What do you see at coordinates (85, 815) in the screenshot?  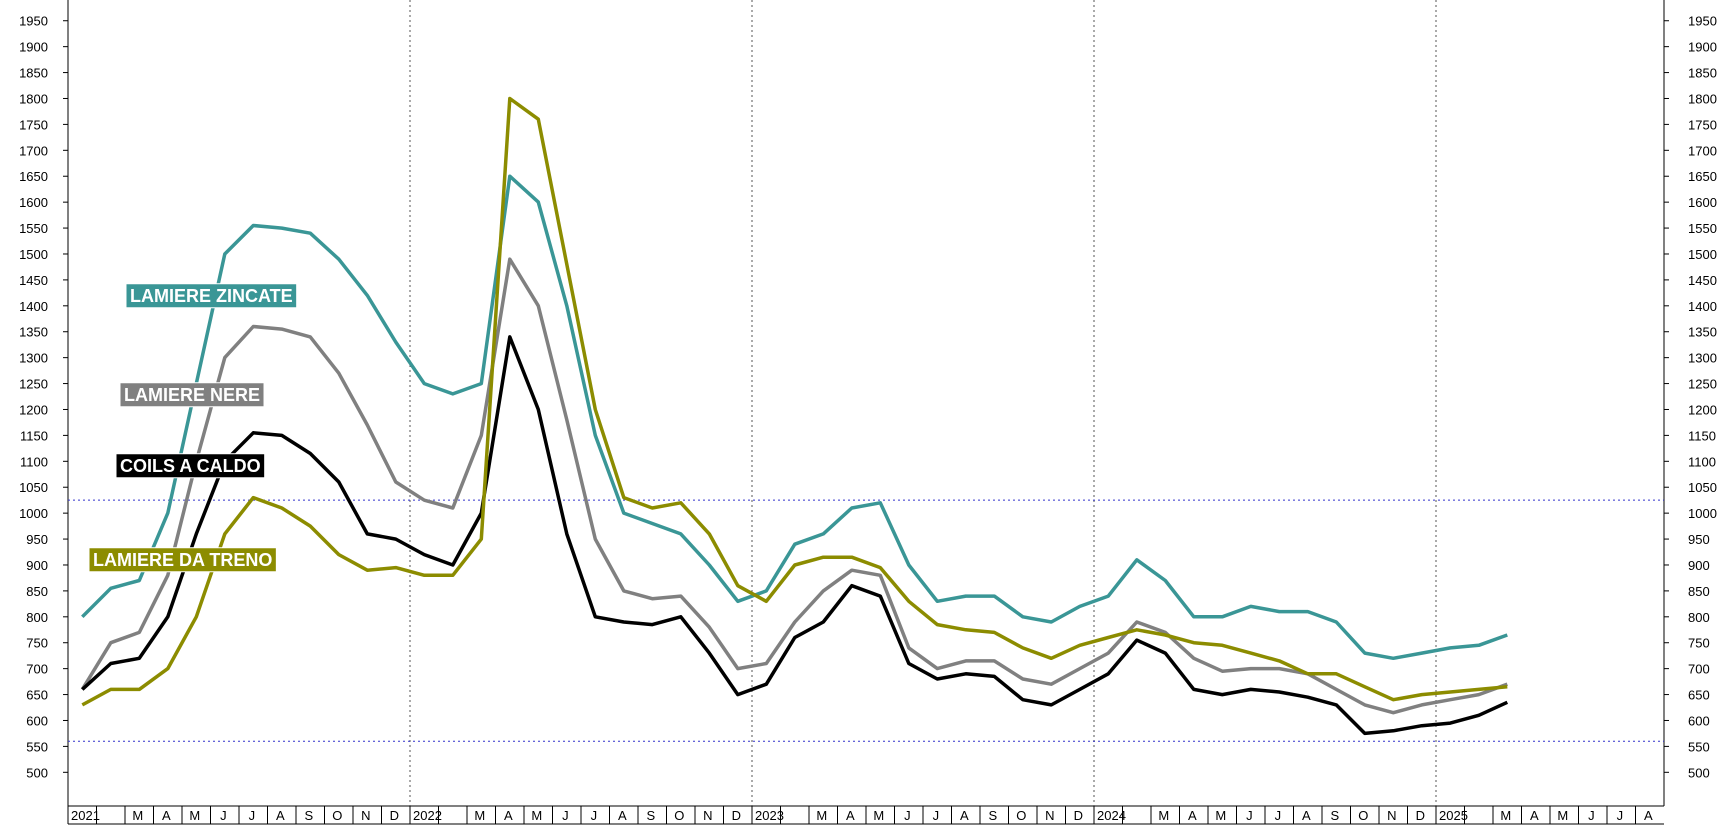 I see `x-tick-label: 2021` at bounding box center [85, 815].